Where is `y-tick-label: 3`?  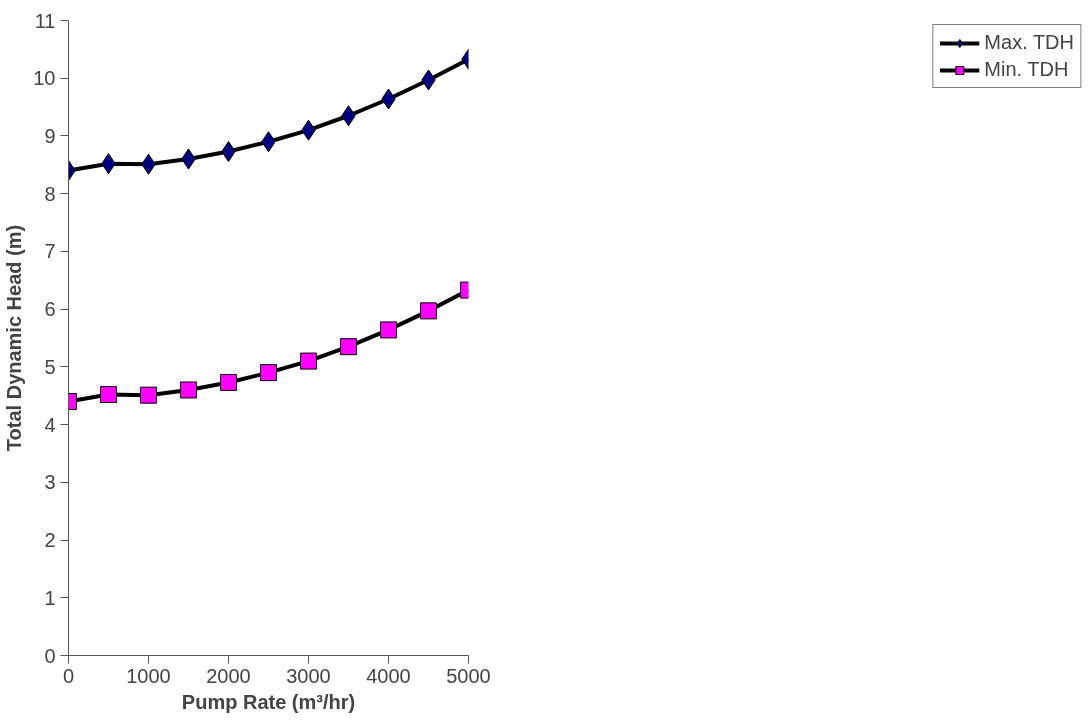 y-tick-label: 3 is located at coordinates (50, 482).